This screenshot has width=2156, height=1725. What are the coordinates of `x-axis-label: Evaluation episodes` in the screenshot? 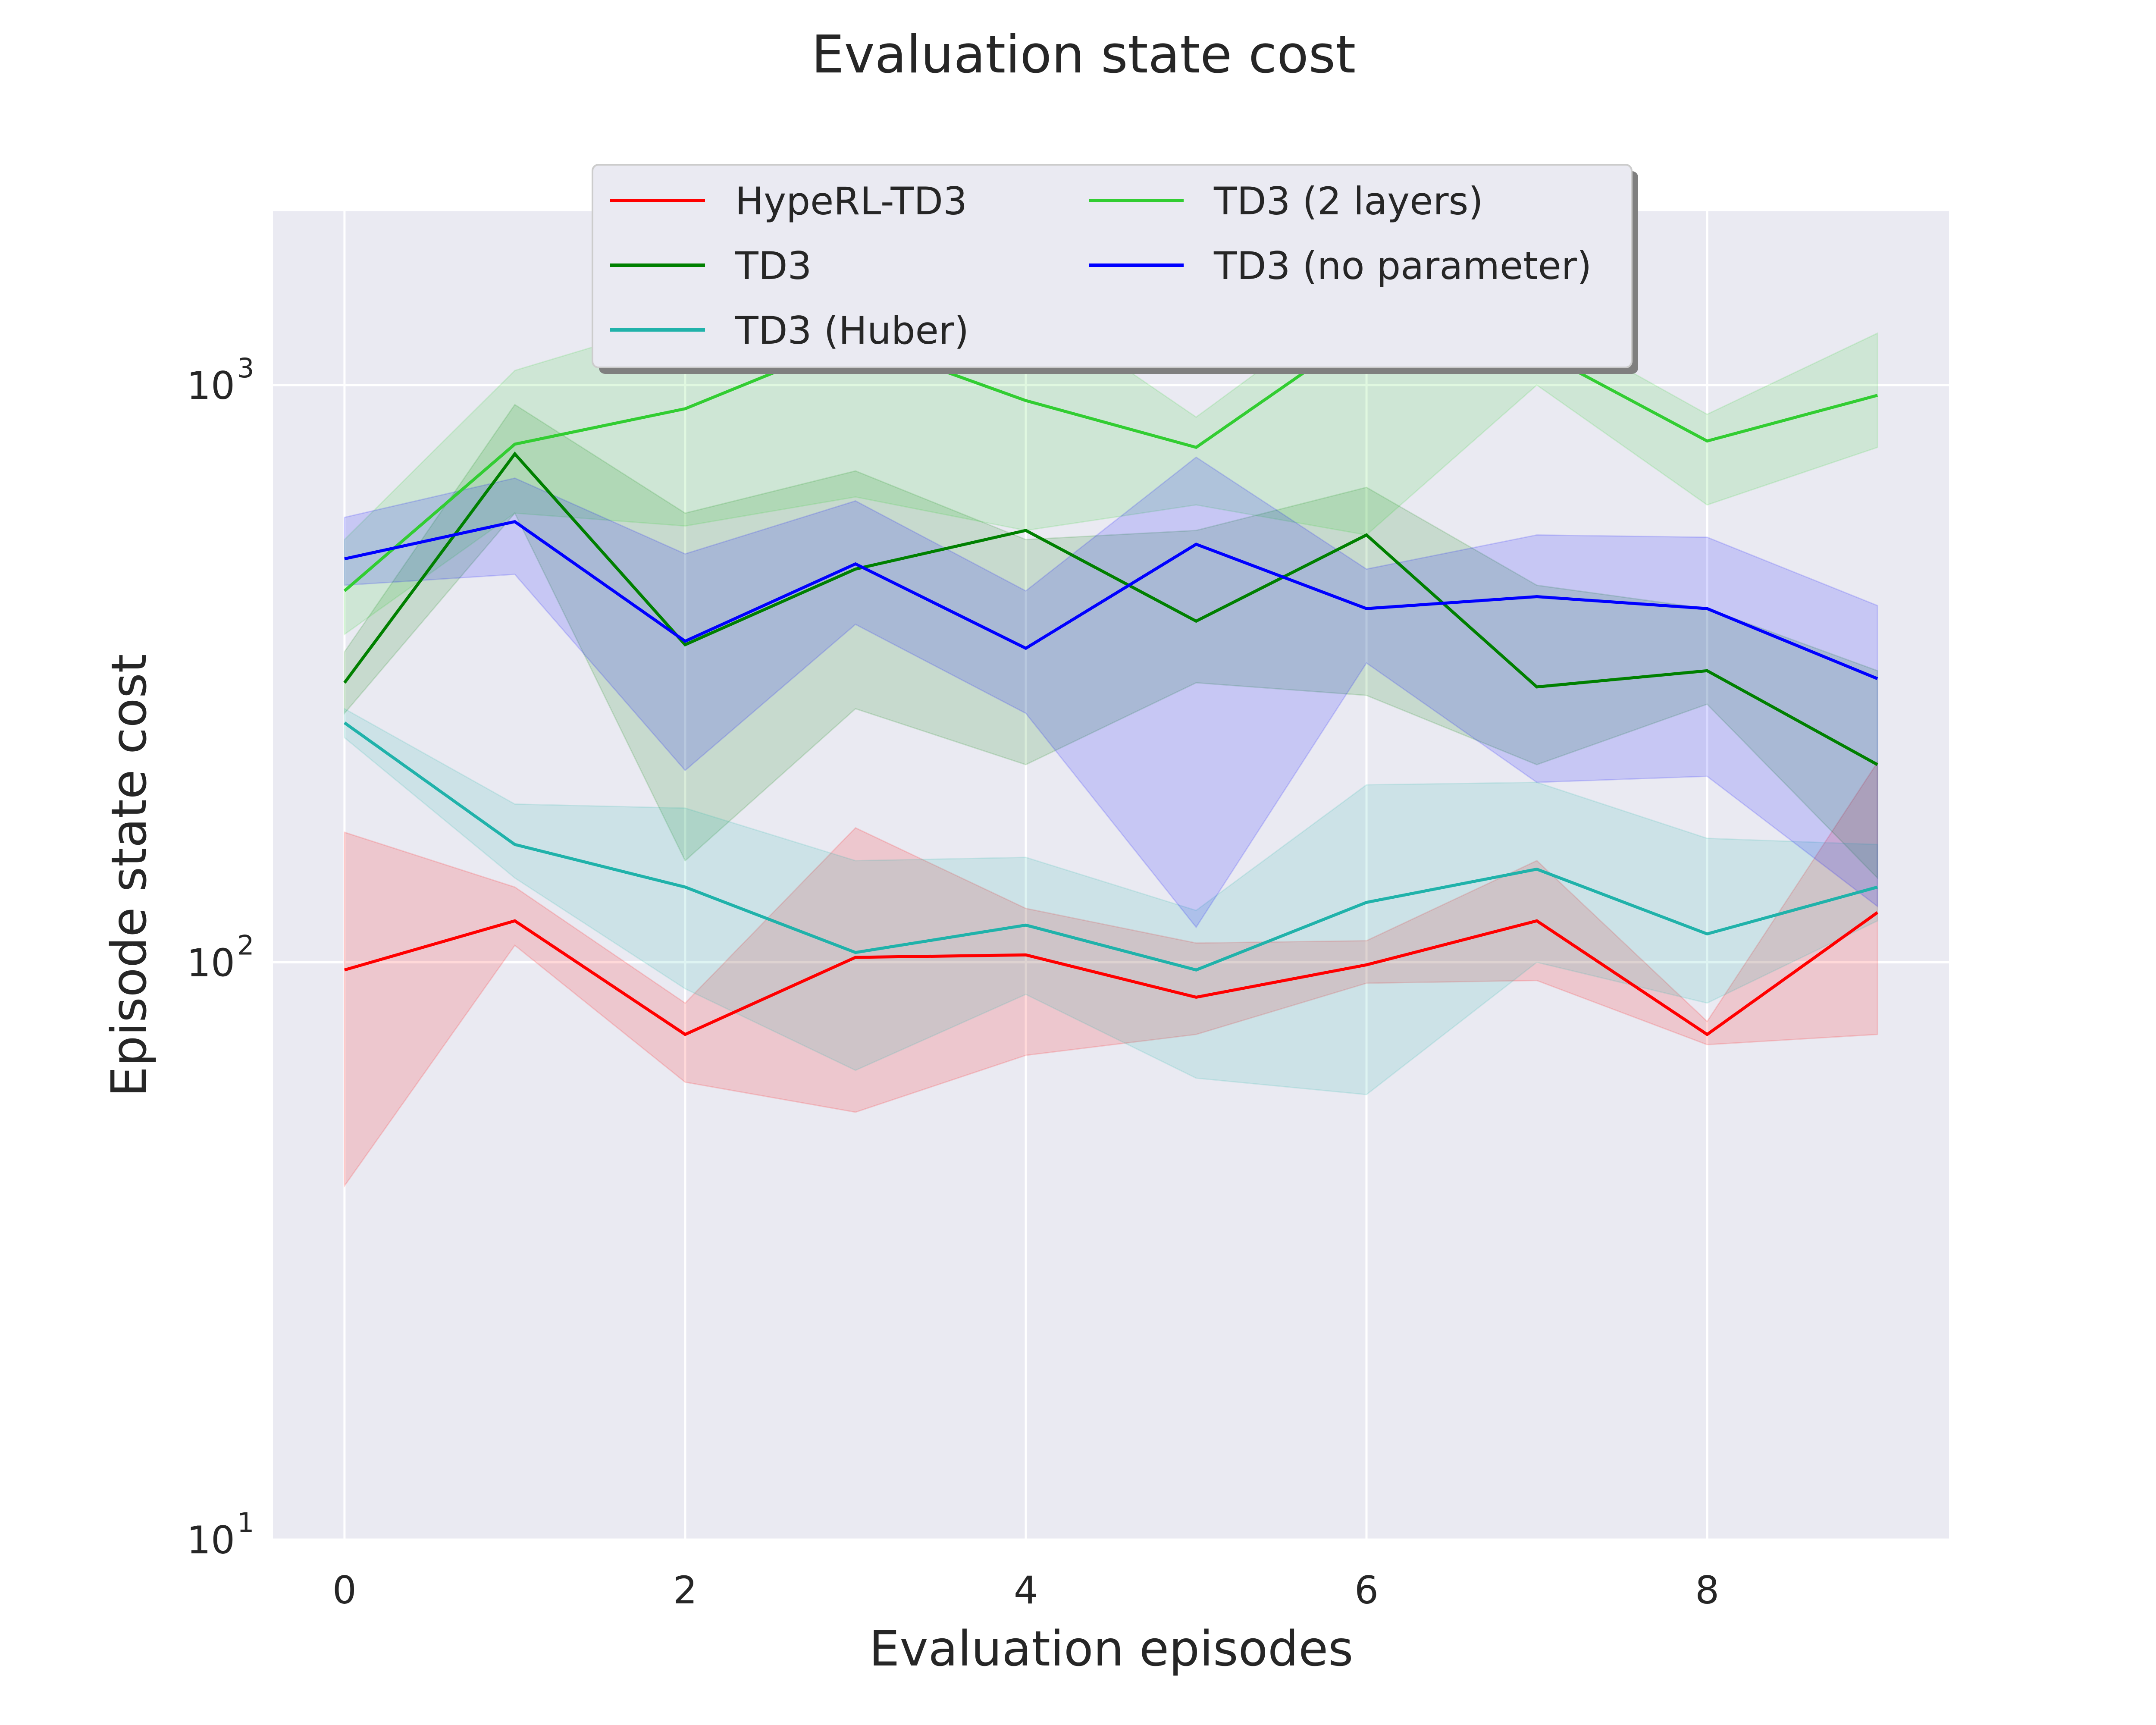 It's located at (1111, 1649).